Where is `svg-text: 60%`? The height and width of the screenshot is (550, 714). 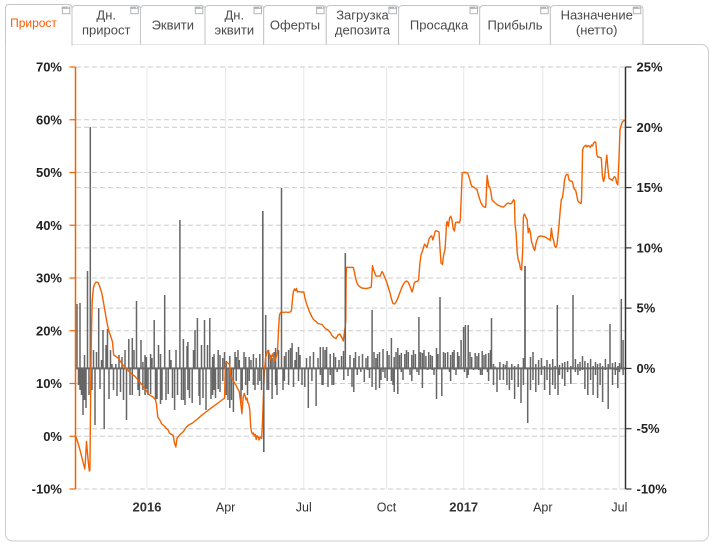
svg-text: 60% is located at coordinates (49, 119).